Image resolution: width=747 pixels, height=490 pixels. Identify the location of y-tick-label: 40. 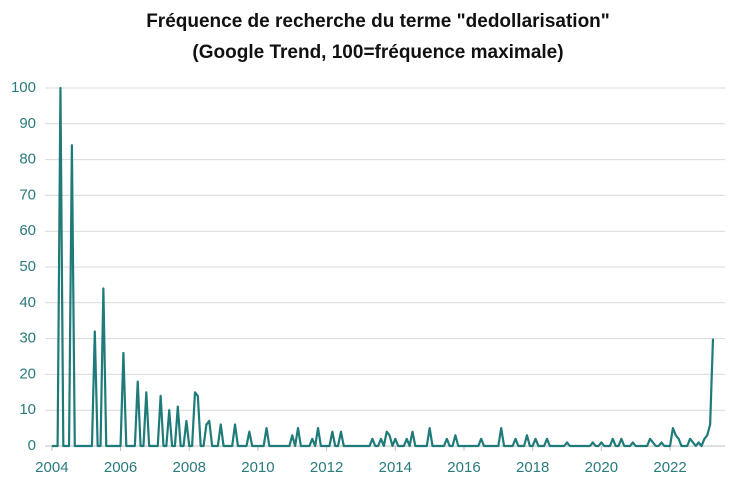
(27, 302).